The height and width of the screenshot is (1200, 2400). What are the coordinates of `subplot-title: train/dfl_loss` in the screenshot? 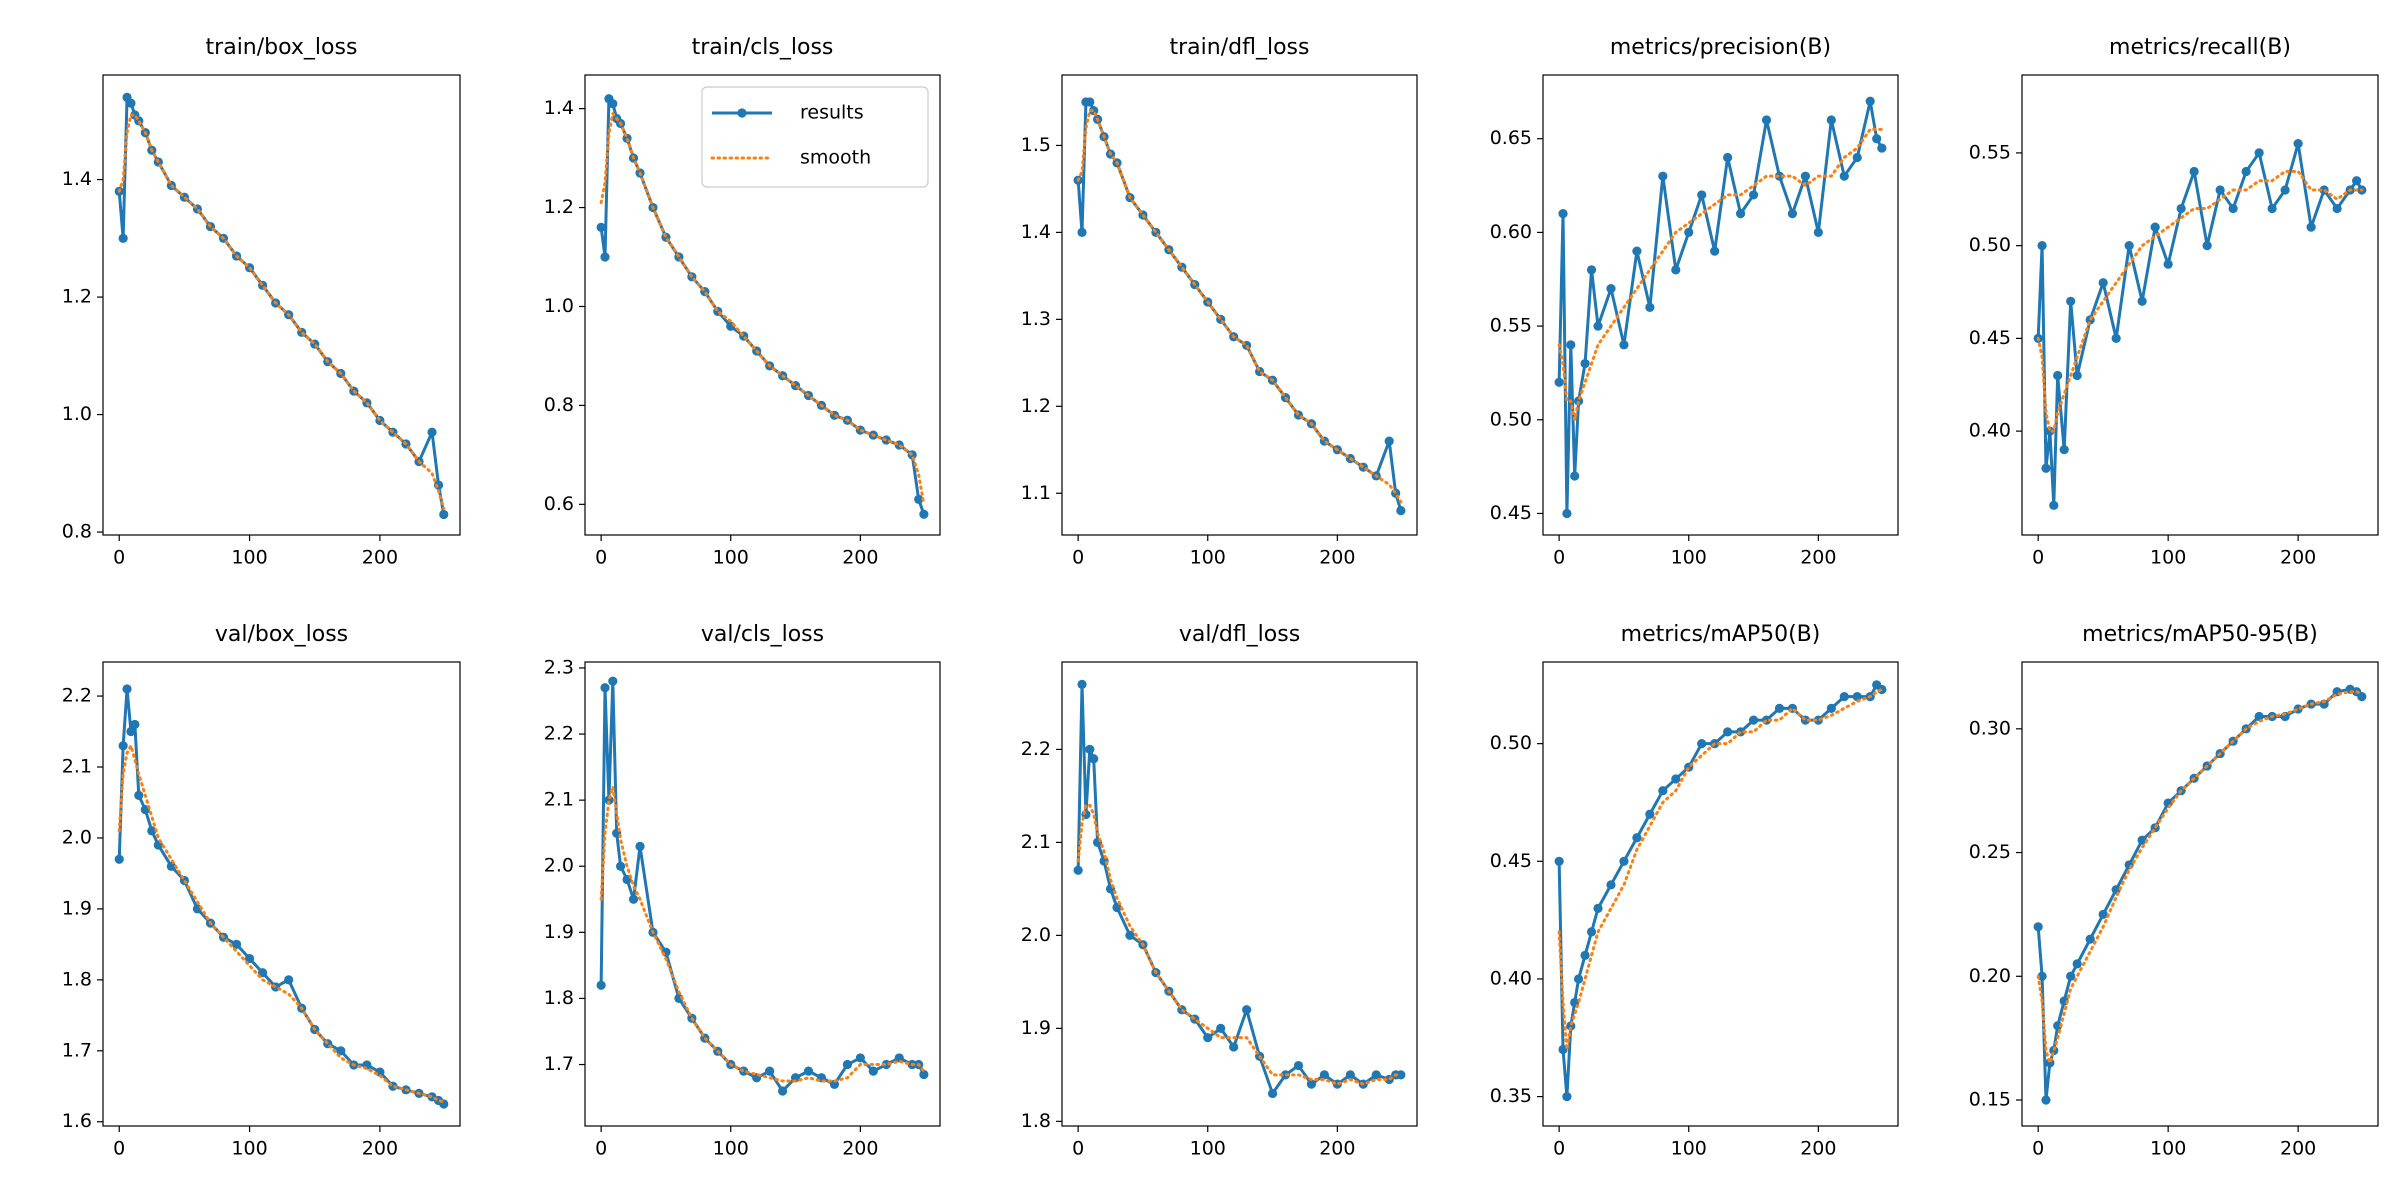 It's located at (1240, 47).